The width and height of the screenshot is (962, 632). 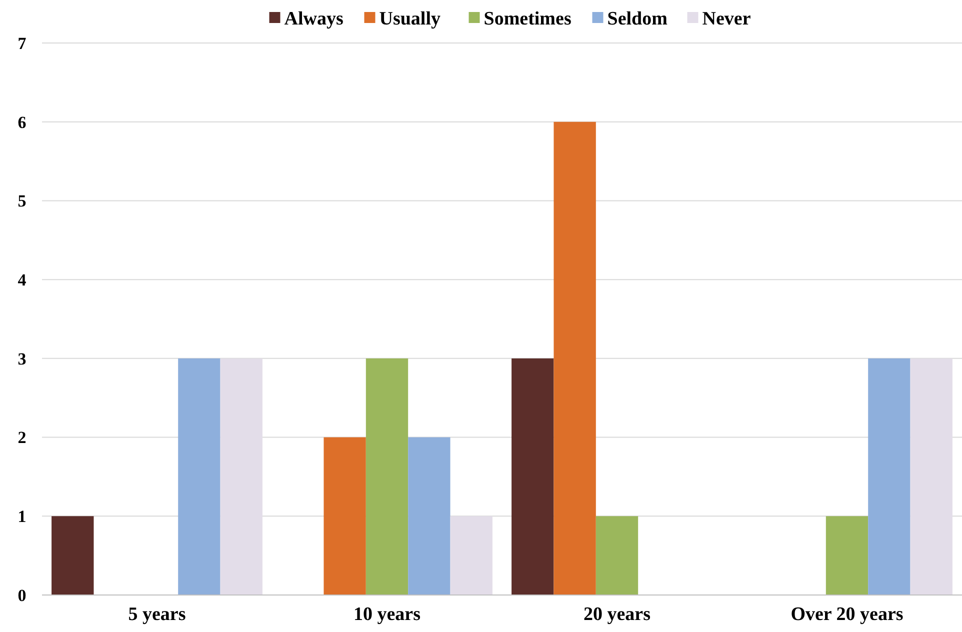 I want to click on y-tick-label: 1, so click(x=22, y=516).